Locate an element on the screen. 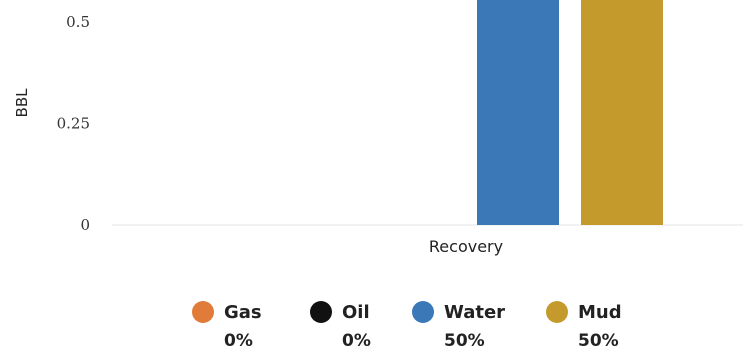  category-label-recovery: Recovery is located at coordinates (466, 246).